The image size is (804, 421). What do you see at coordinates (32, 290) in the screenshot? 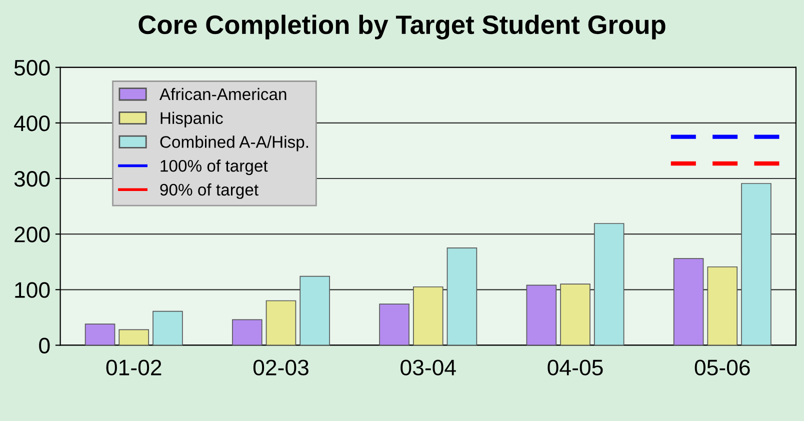
I see `y-tick-label: 100` at bounding box center [32, 290].